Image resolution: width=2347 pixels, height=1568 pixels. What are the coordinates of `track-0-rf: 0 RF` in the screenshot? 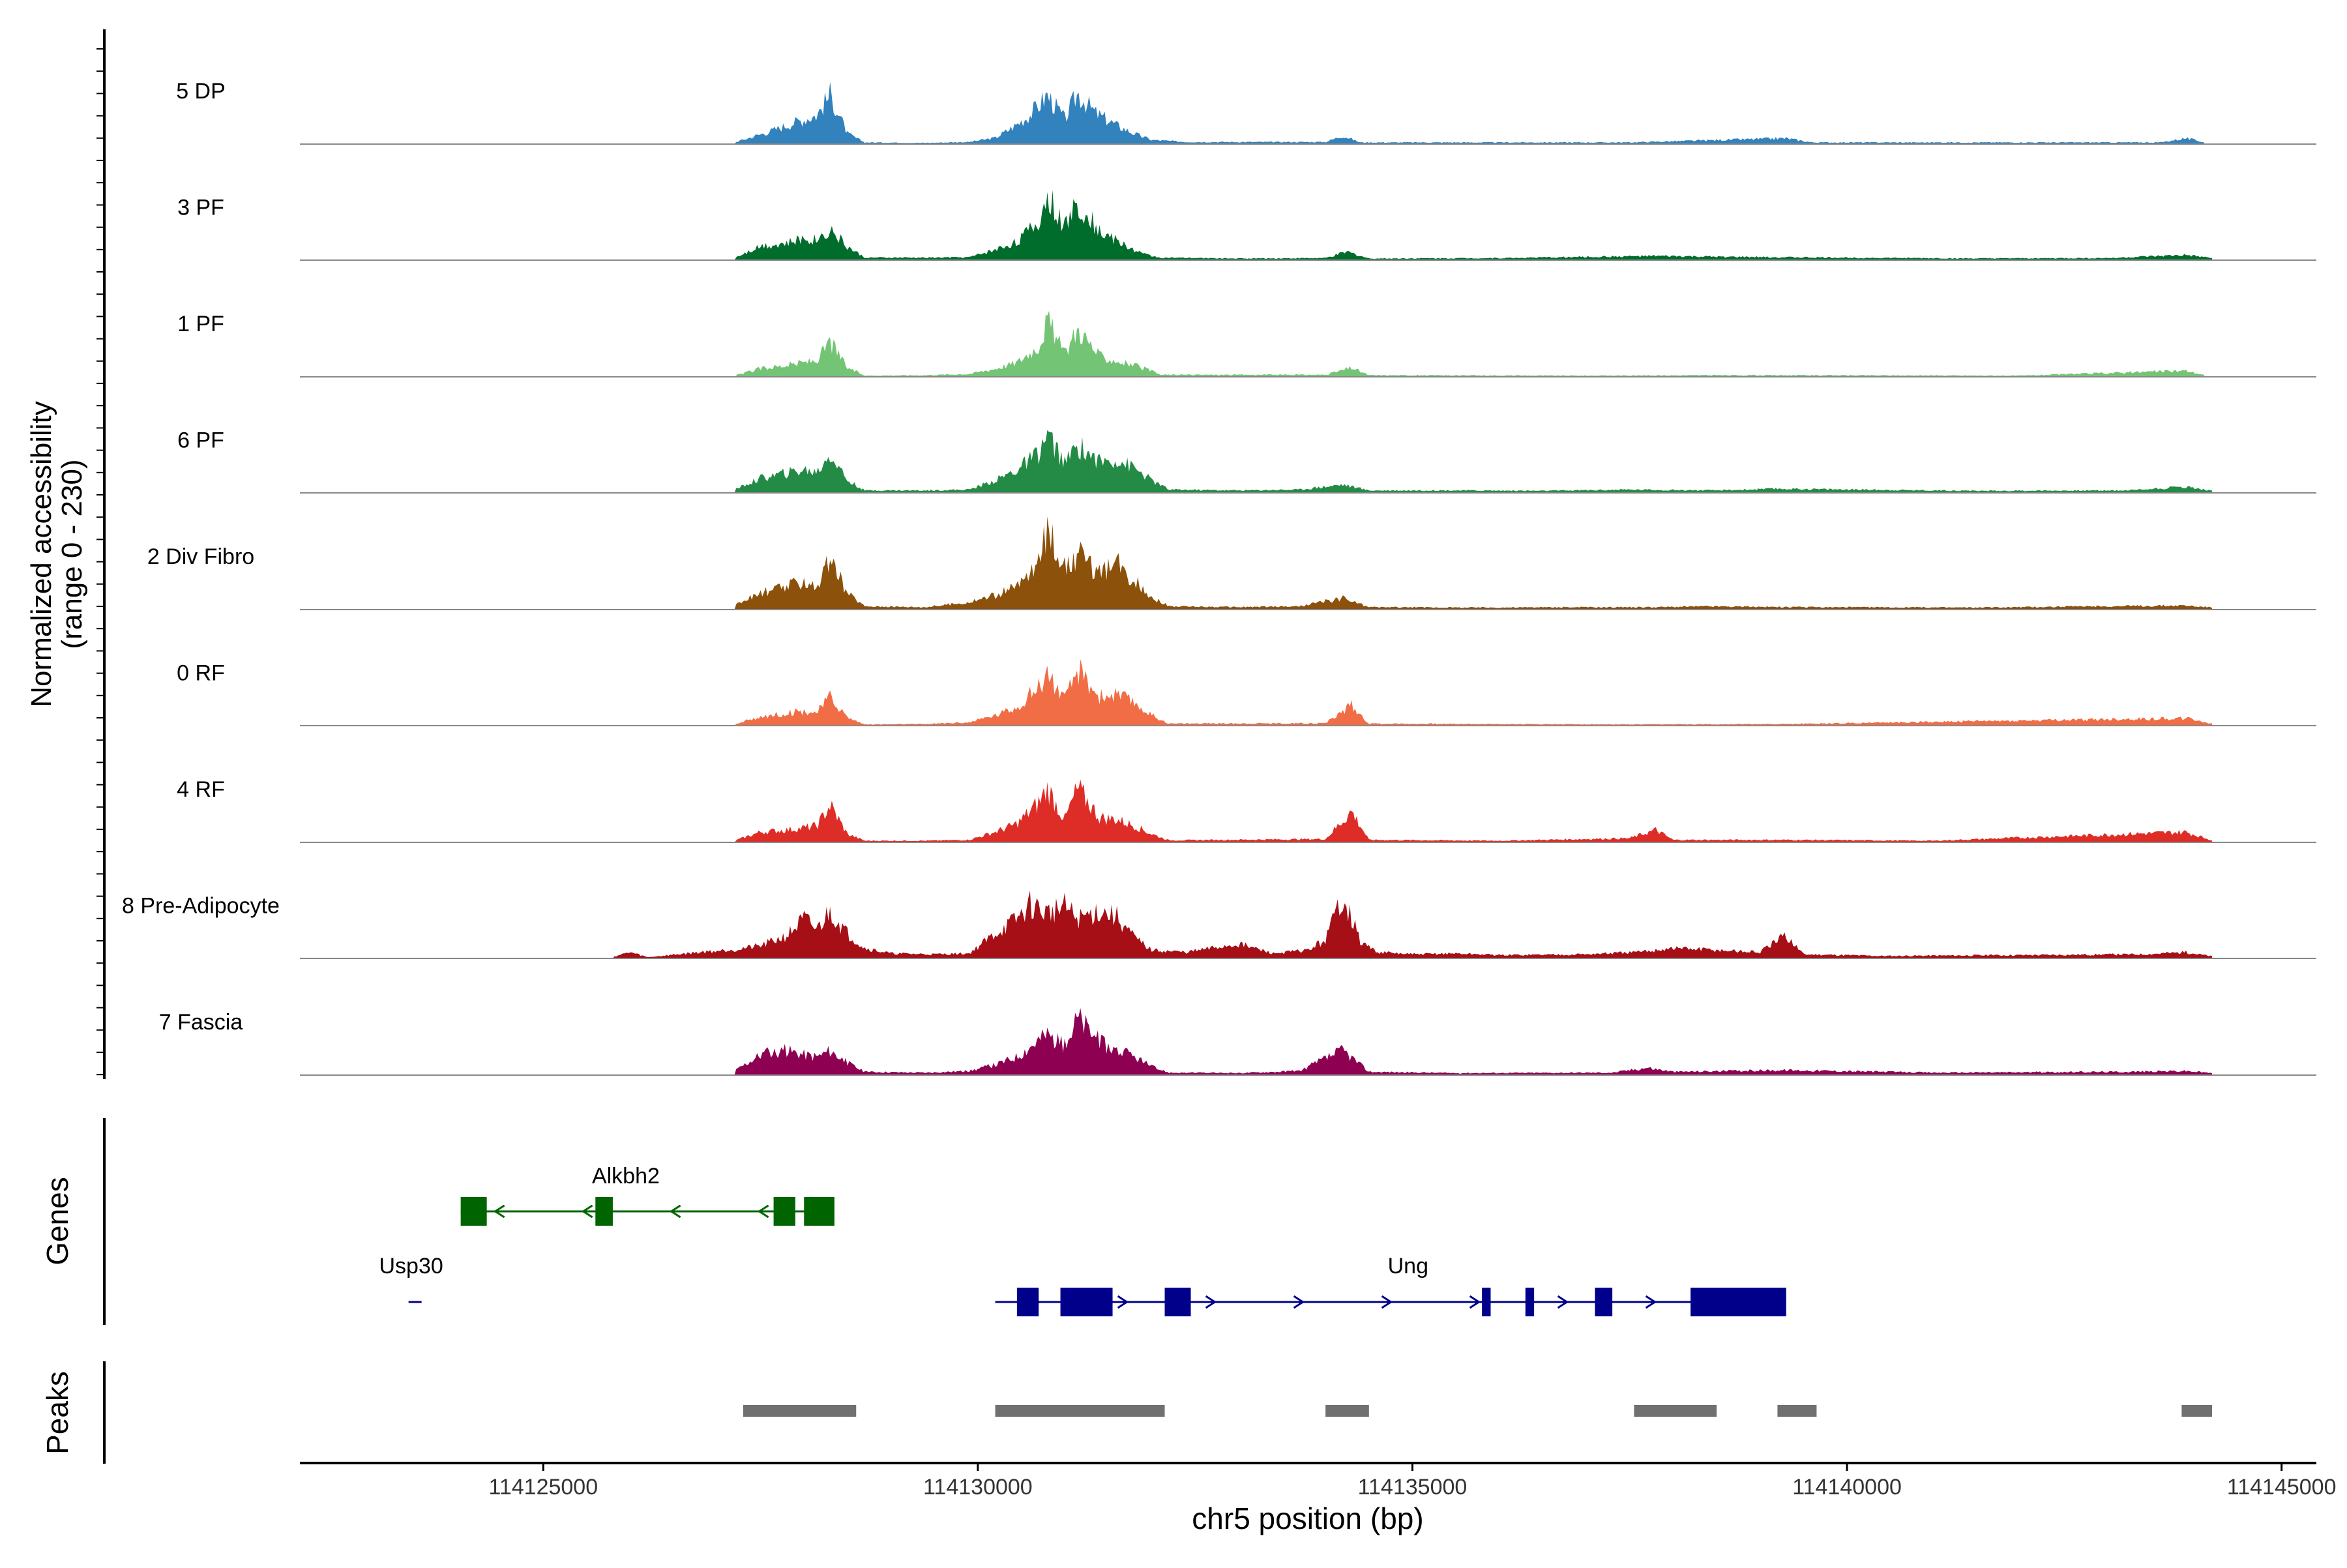 It's located at (1246, 692).